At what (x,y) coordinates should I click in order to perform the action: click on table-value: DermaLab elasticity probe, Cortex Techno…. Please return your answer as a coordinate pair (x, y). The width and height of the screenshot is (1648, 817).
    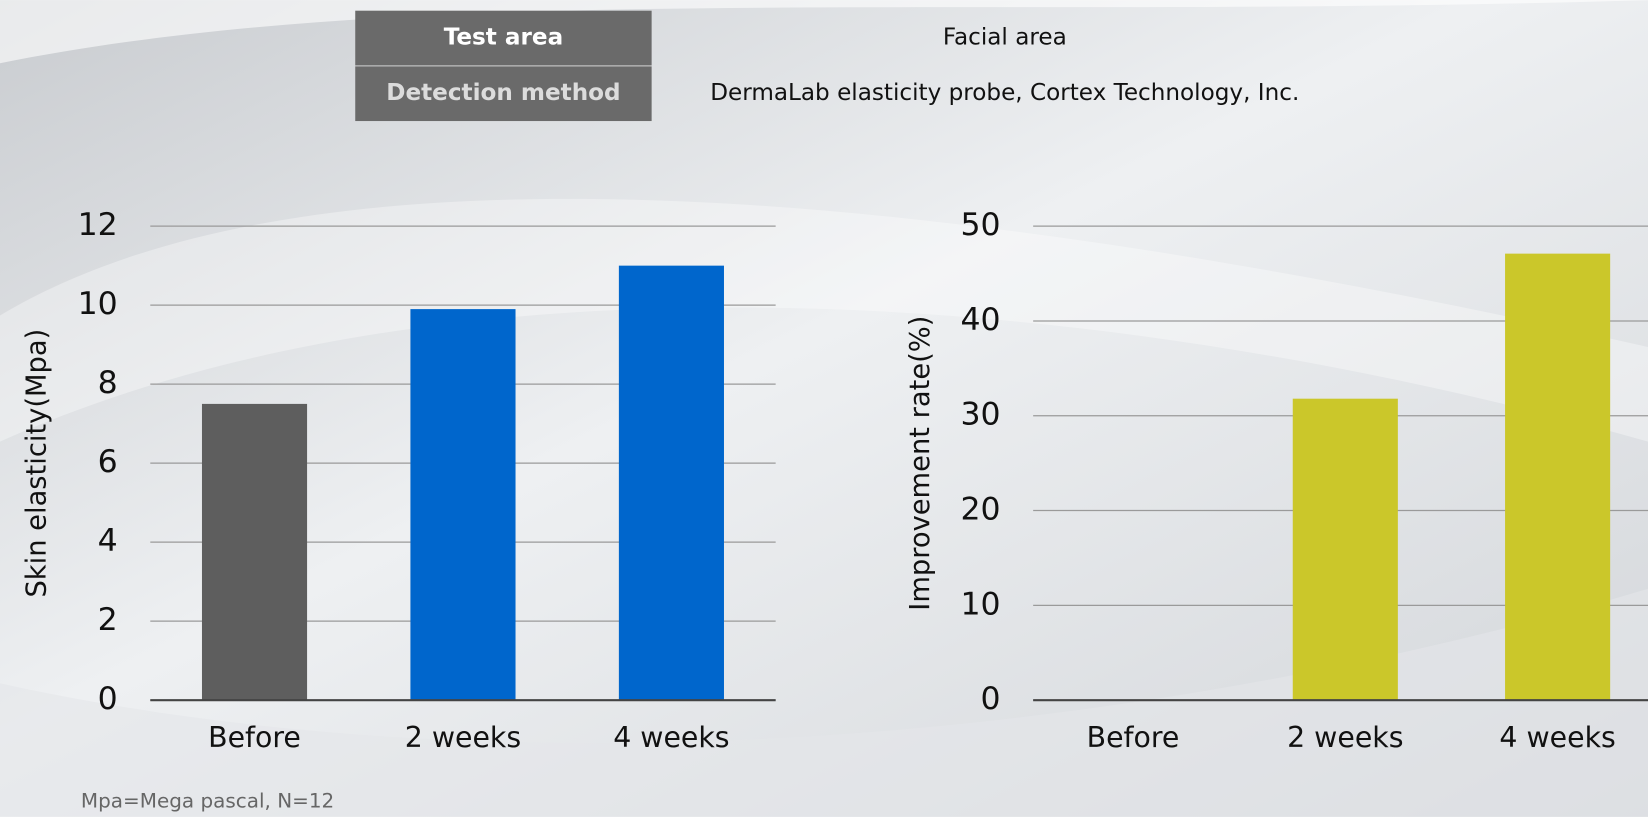
    Looking at the image, I should click on (1004, 93).